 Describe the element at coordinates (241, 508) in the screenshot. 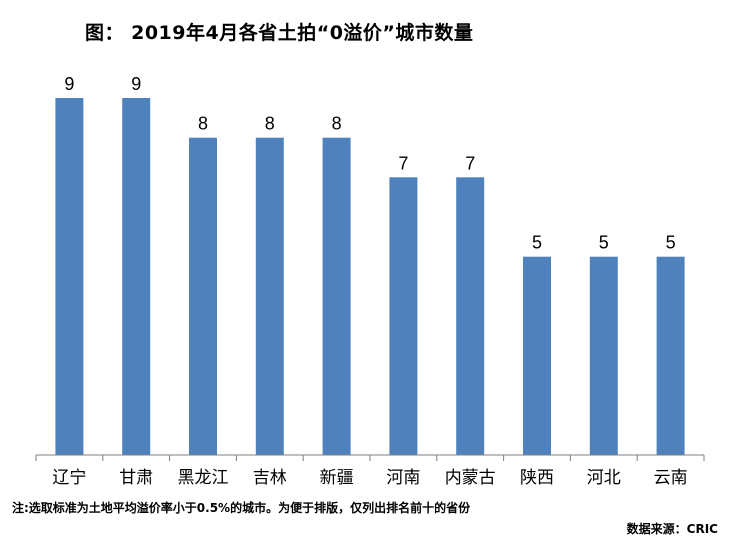

I see `chart-note: 注:选取标准为土地平均溢价率小于0.5%的城市。为便于排版，仅列出排名前十的省份` at that location.